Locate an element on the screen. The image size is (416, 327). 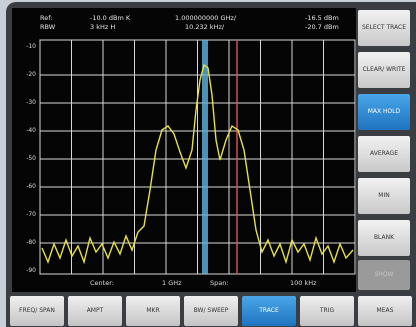
menu-tab: MEAS is located at coordinates (385, 311).